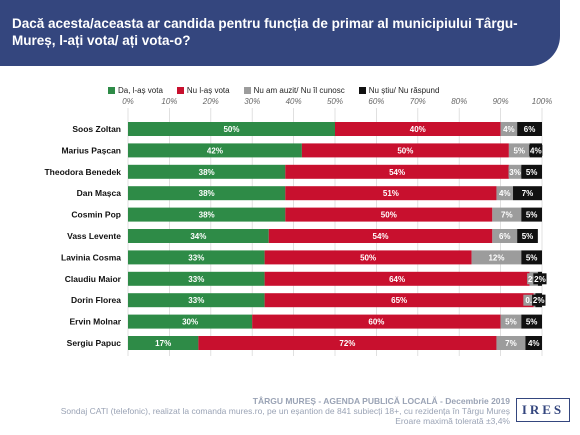  What do you see at coordinates (299, 90) in the screenshot?
I see `legend-label-necunoscut: Nu am auzit/ Nu îl cunosc` at bounding box center [299, 90].